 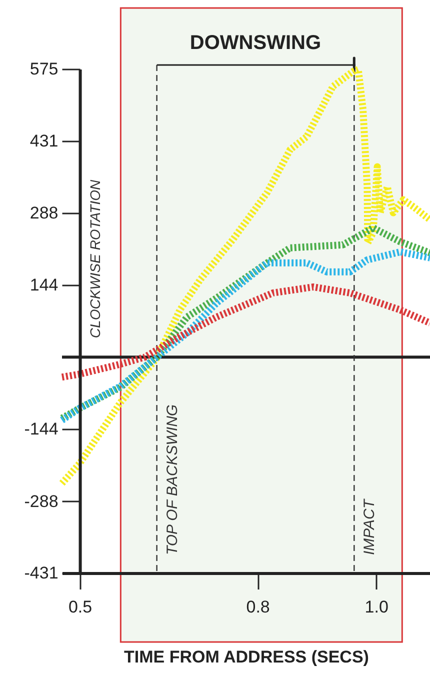 I want to click on y-axis-title: CLOCKWISE ROTATION, so click(x=94, y=258).